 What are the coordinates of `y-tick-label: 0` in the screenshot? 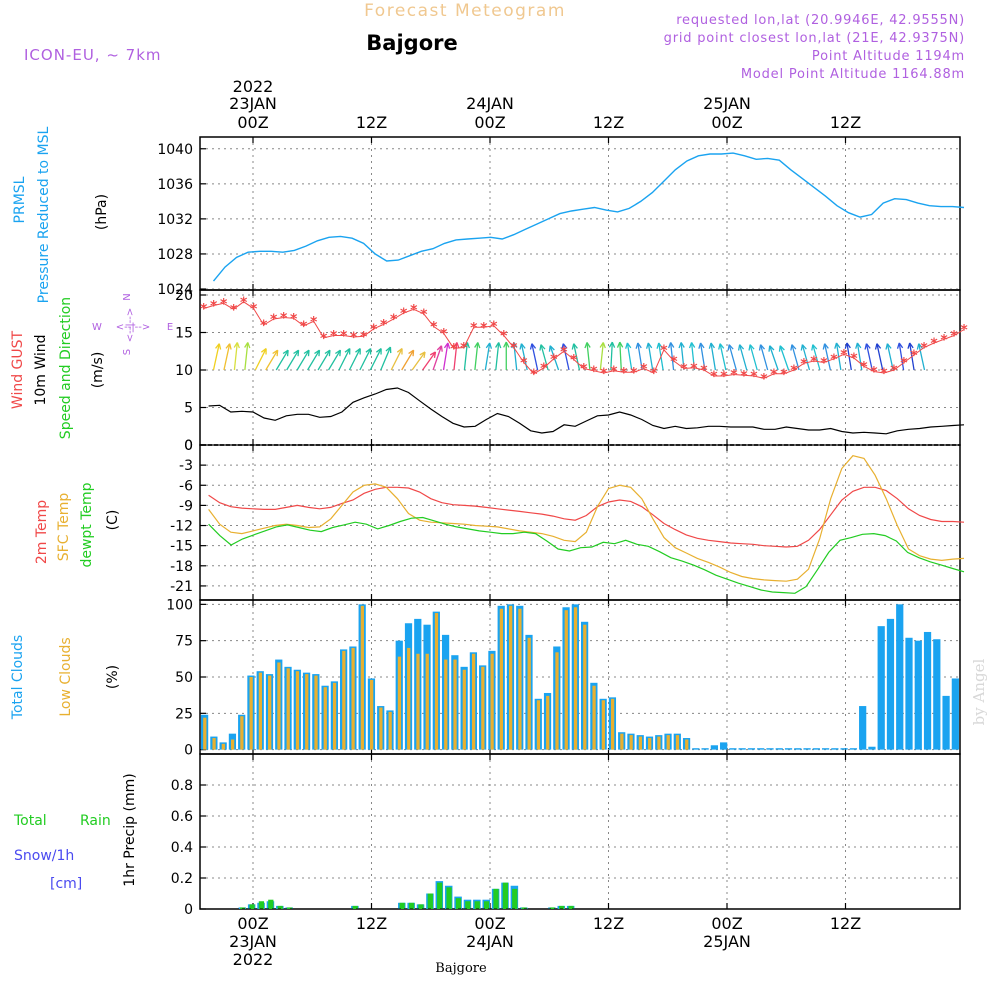 It's located at (188, 446).